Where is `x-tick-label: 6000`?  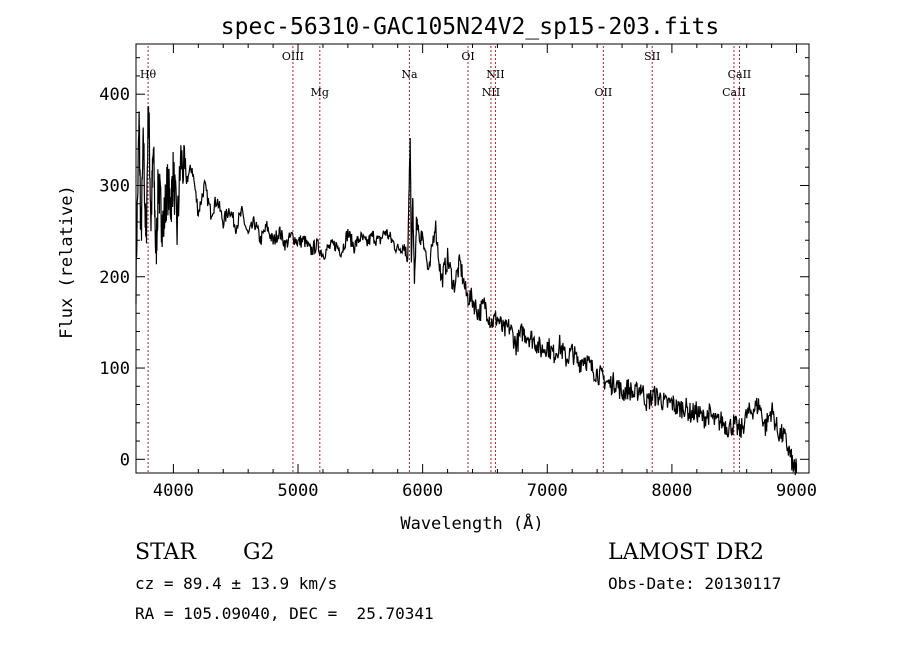
x-tick-label: 6000 is located at coordinates (422, 491).